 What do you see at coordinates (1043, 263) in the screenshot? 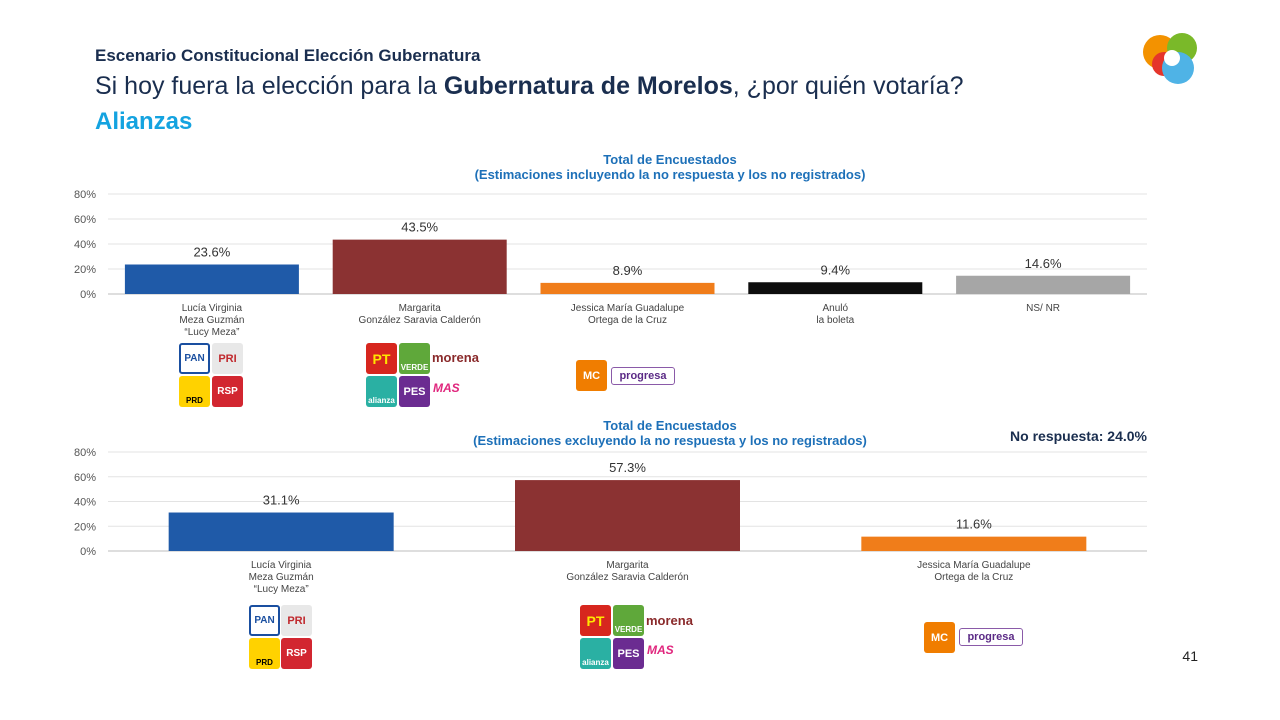
I see `data-label: 14.6%` at bounding box center [1043, 263].